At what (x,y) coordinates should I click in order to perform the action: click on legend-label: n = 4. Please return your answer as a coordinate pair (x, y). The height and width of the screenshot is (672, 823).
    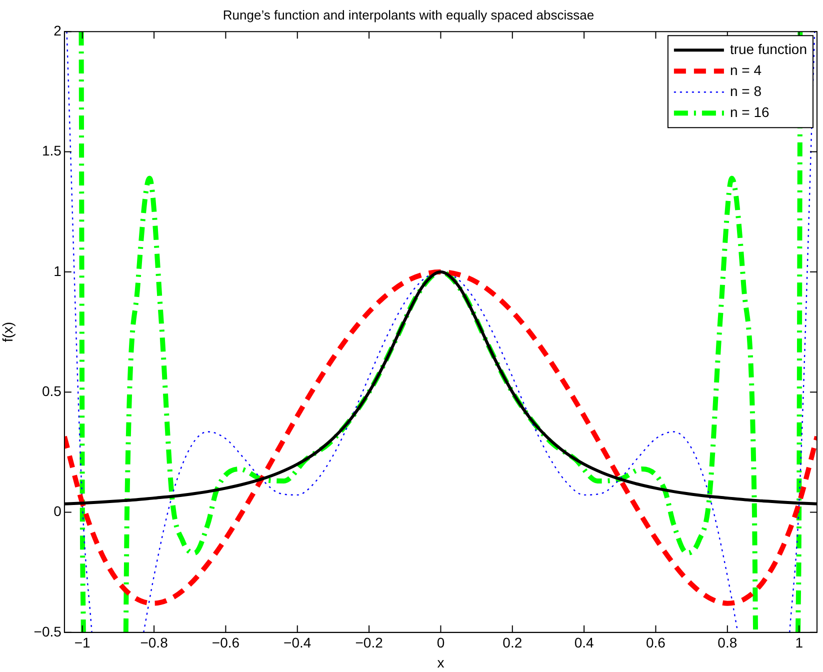
    Looking at the image, I should click on (746, 70).